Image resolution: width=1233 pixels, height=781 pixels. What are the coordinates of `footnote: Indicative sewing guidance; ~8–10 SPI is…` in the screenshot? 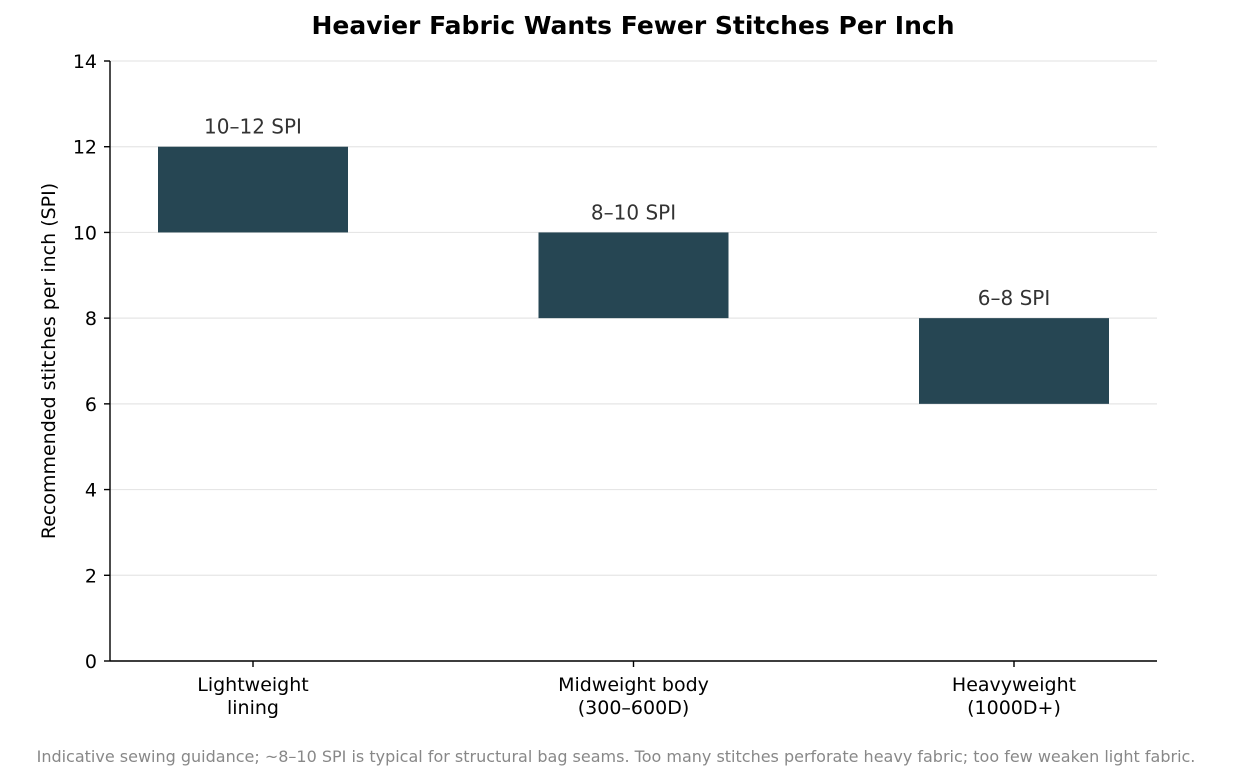 It's located at (616, 756).